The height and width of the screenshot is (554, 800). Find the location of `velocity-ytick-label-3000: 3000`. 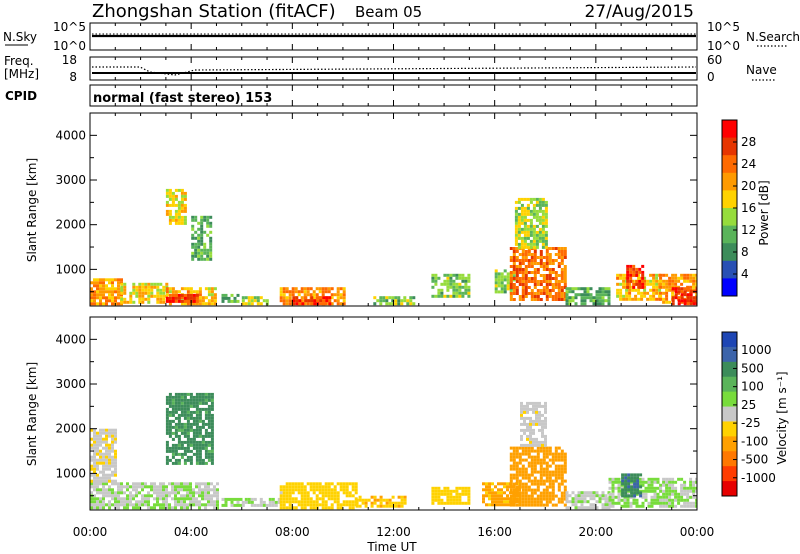

velocity-ytick-label-3000: 3000 is located at coordinates (70, 384).